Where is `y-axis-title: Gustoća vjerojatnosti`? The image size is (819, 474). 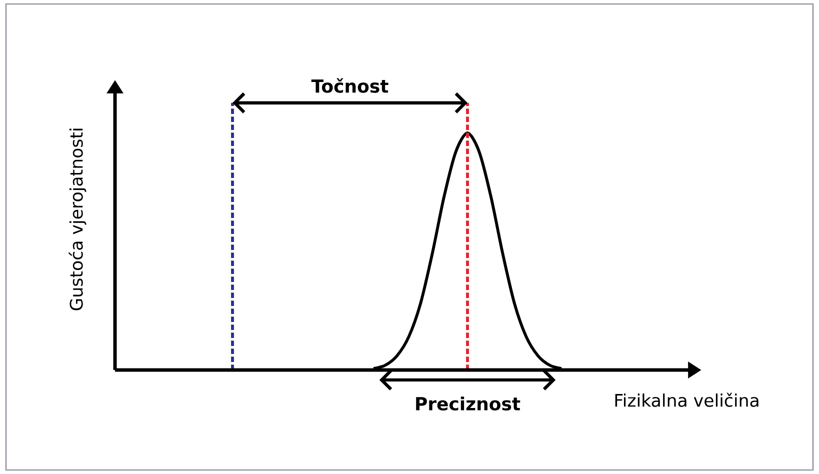 y-axis-title: Gustoća vjerojatnosti is located at coordinates (77, 219).